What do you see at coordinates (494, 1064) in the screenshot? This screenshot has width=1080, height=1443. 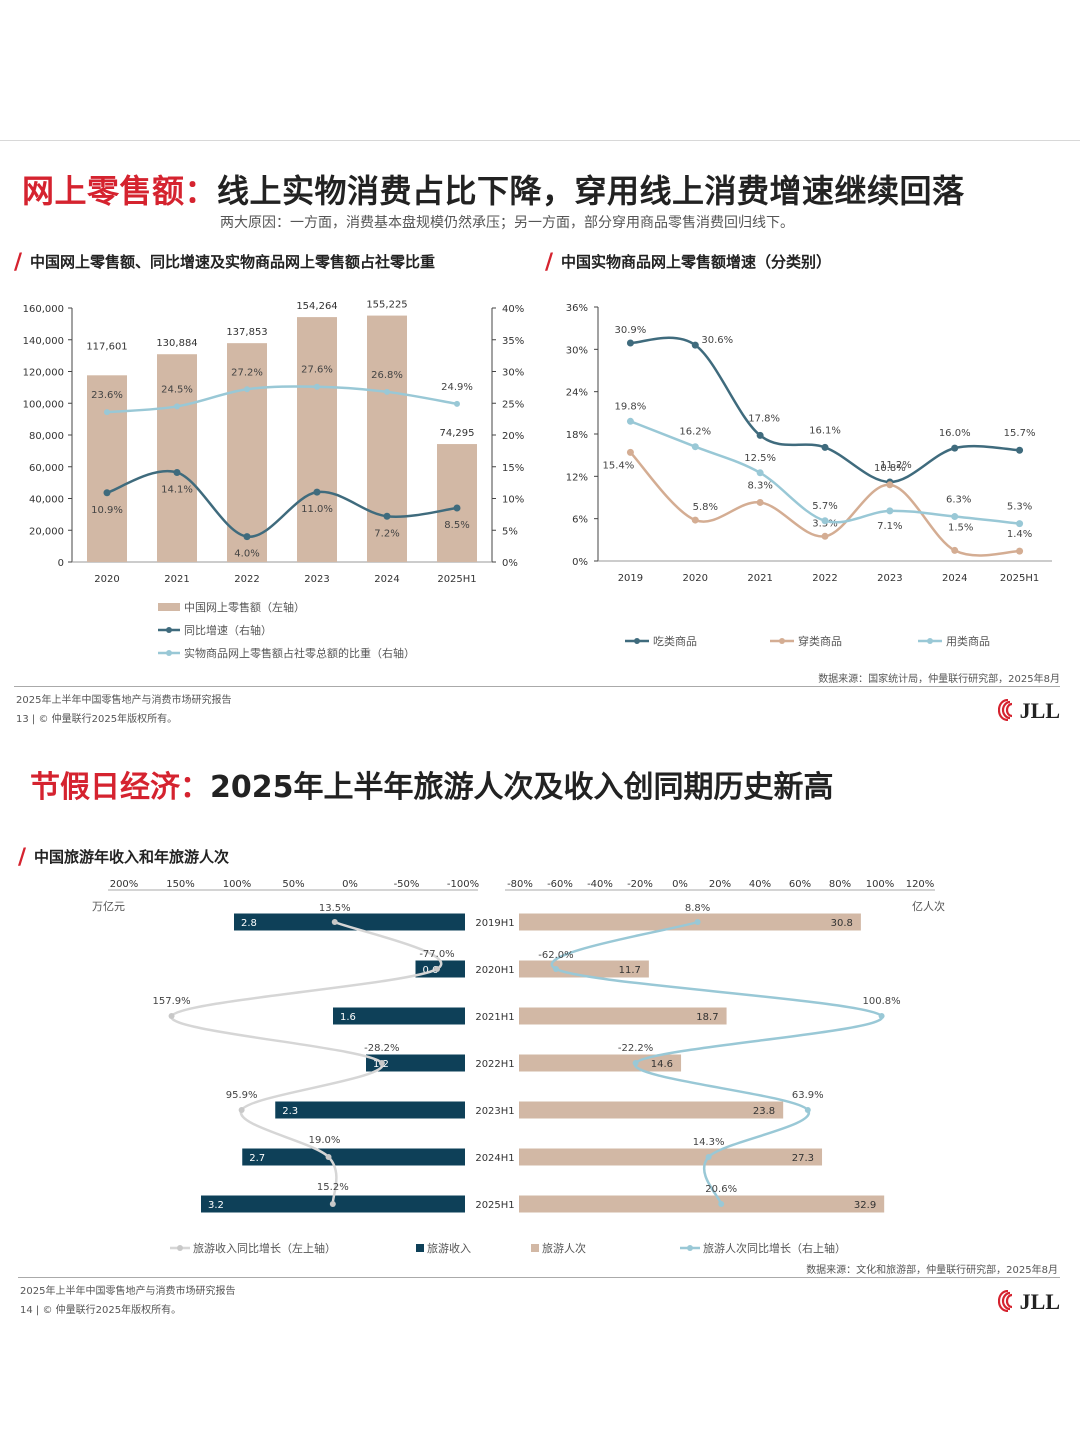 I see `category-label: 2022H1` at bounding box center [494, 1064].